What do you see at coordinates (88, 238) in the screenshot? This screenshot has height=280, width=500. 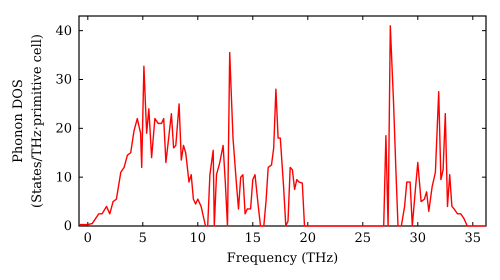 I see `x-tick-label: 0` at bounding box center [88, 238].